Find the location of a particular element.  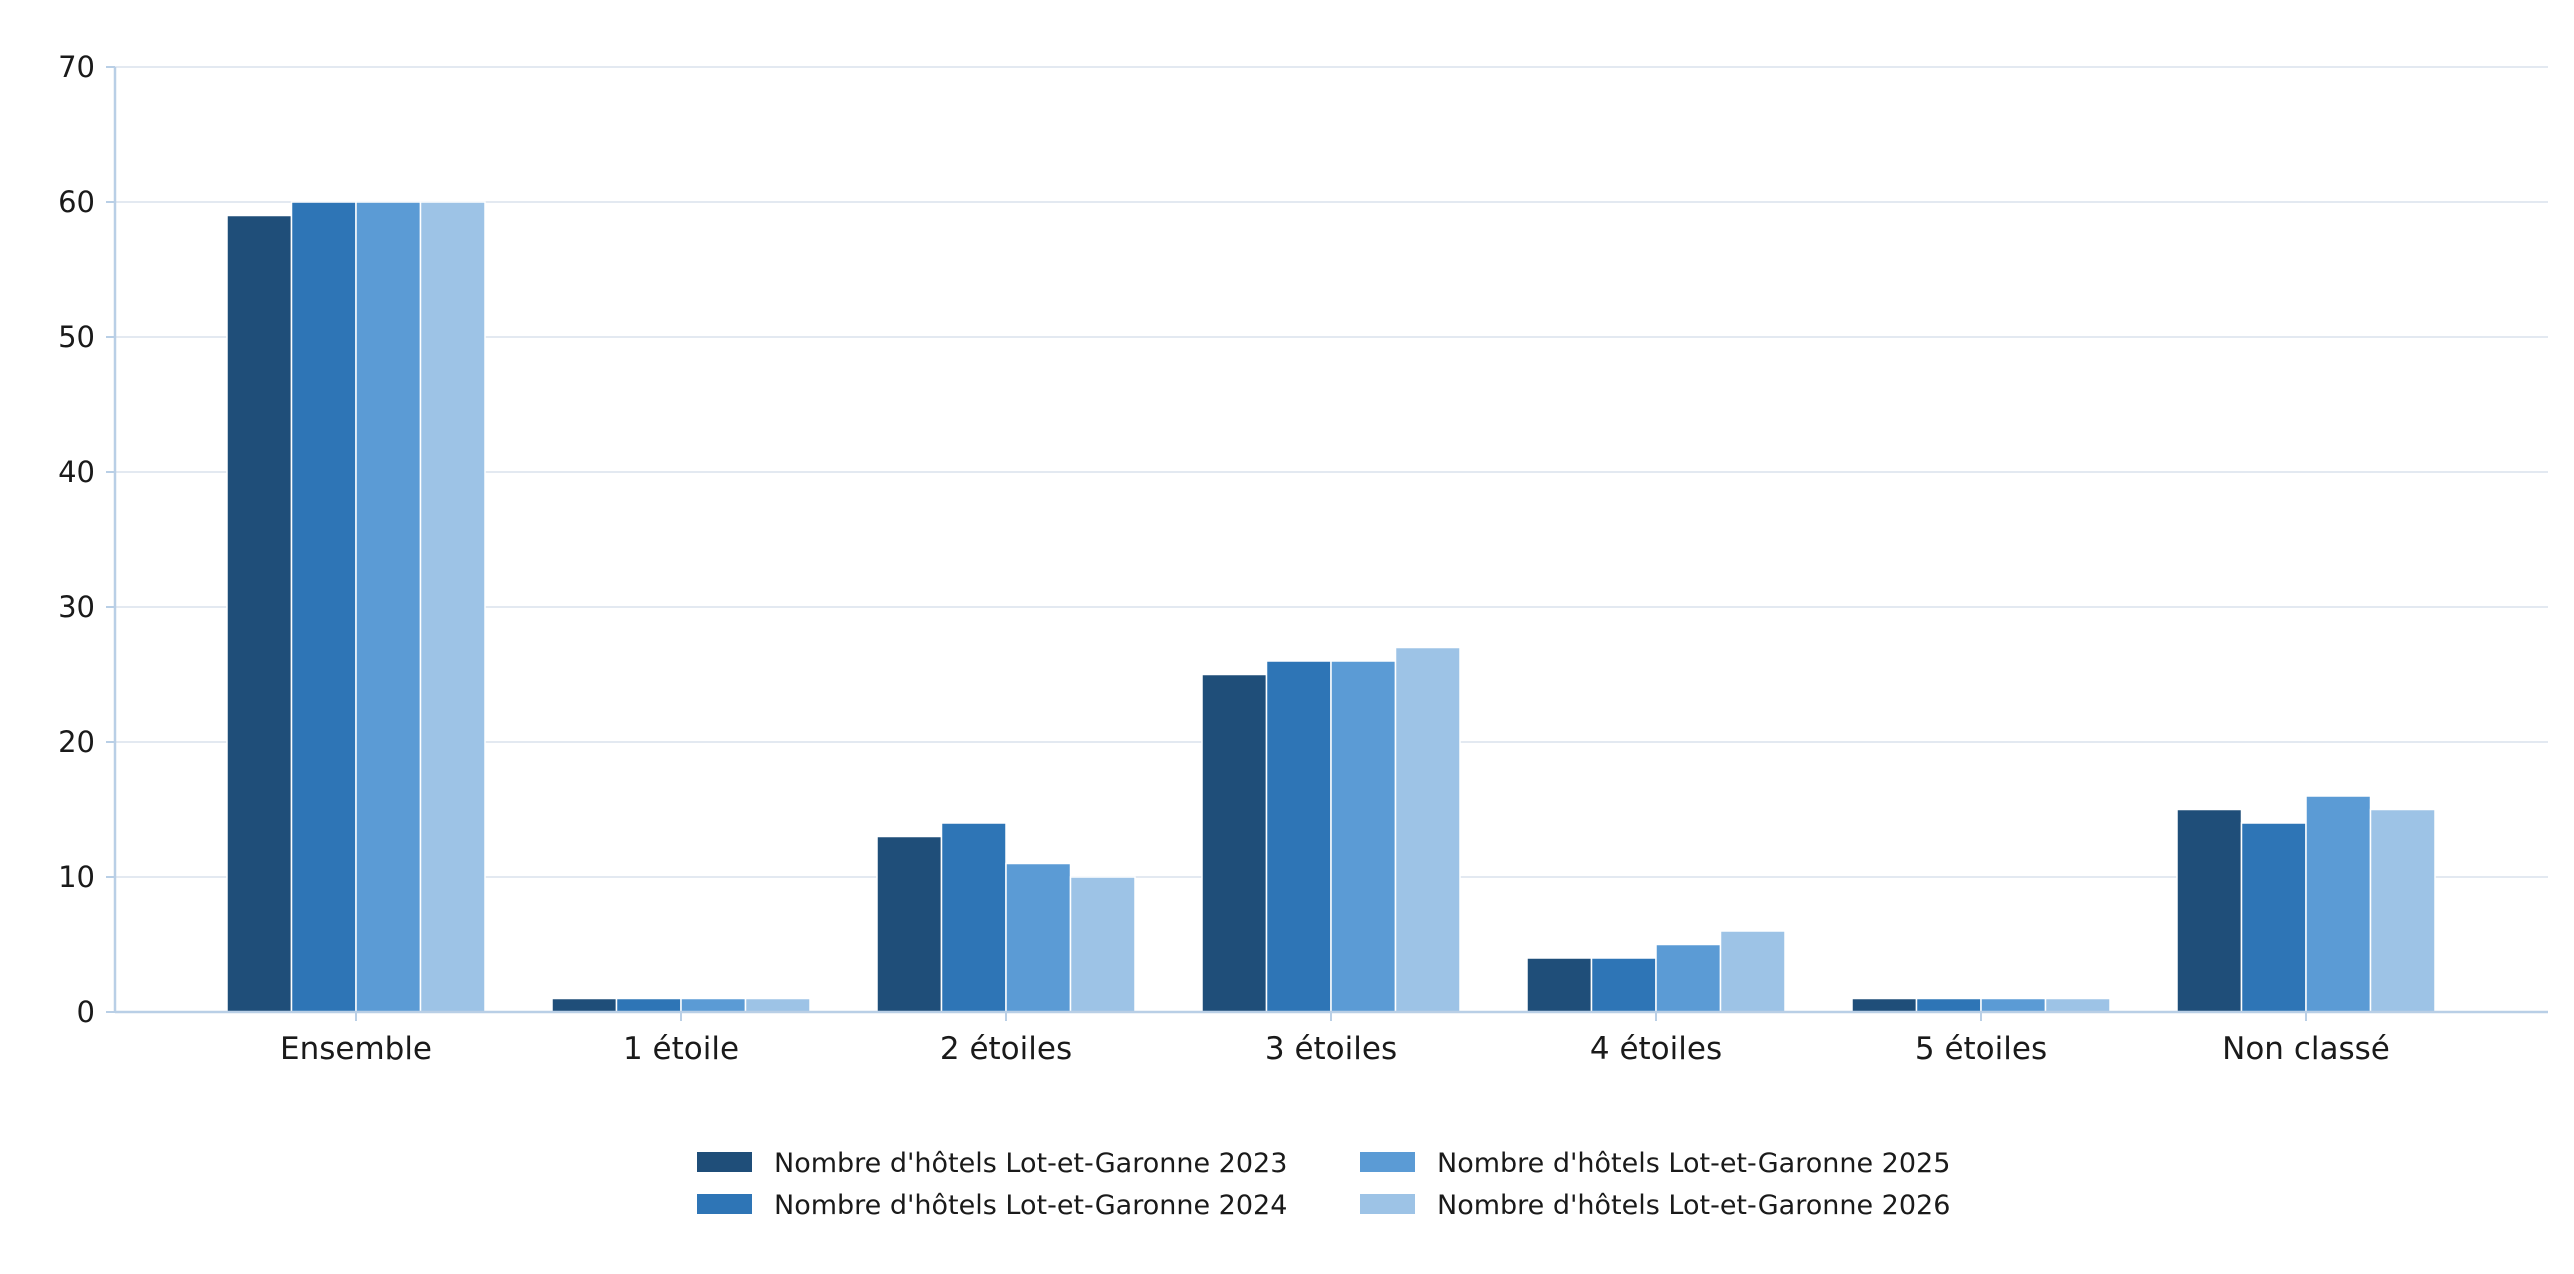

legend-label: Nombre d'hôtels Lot-et-Garonne 2024 is located at coordinates (1030, 1205).